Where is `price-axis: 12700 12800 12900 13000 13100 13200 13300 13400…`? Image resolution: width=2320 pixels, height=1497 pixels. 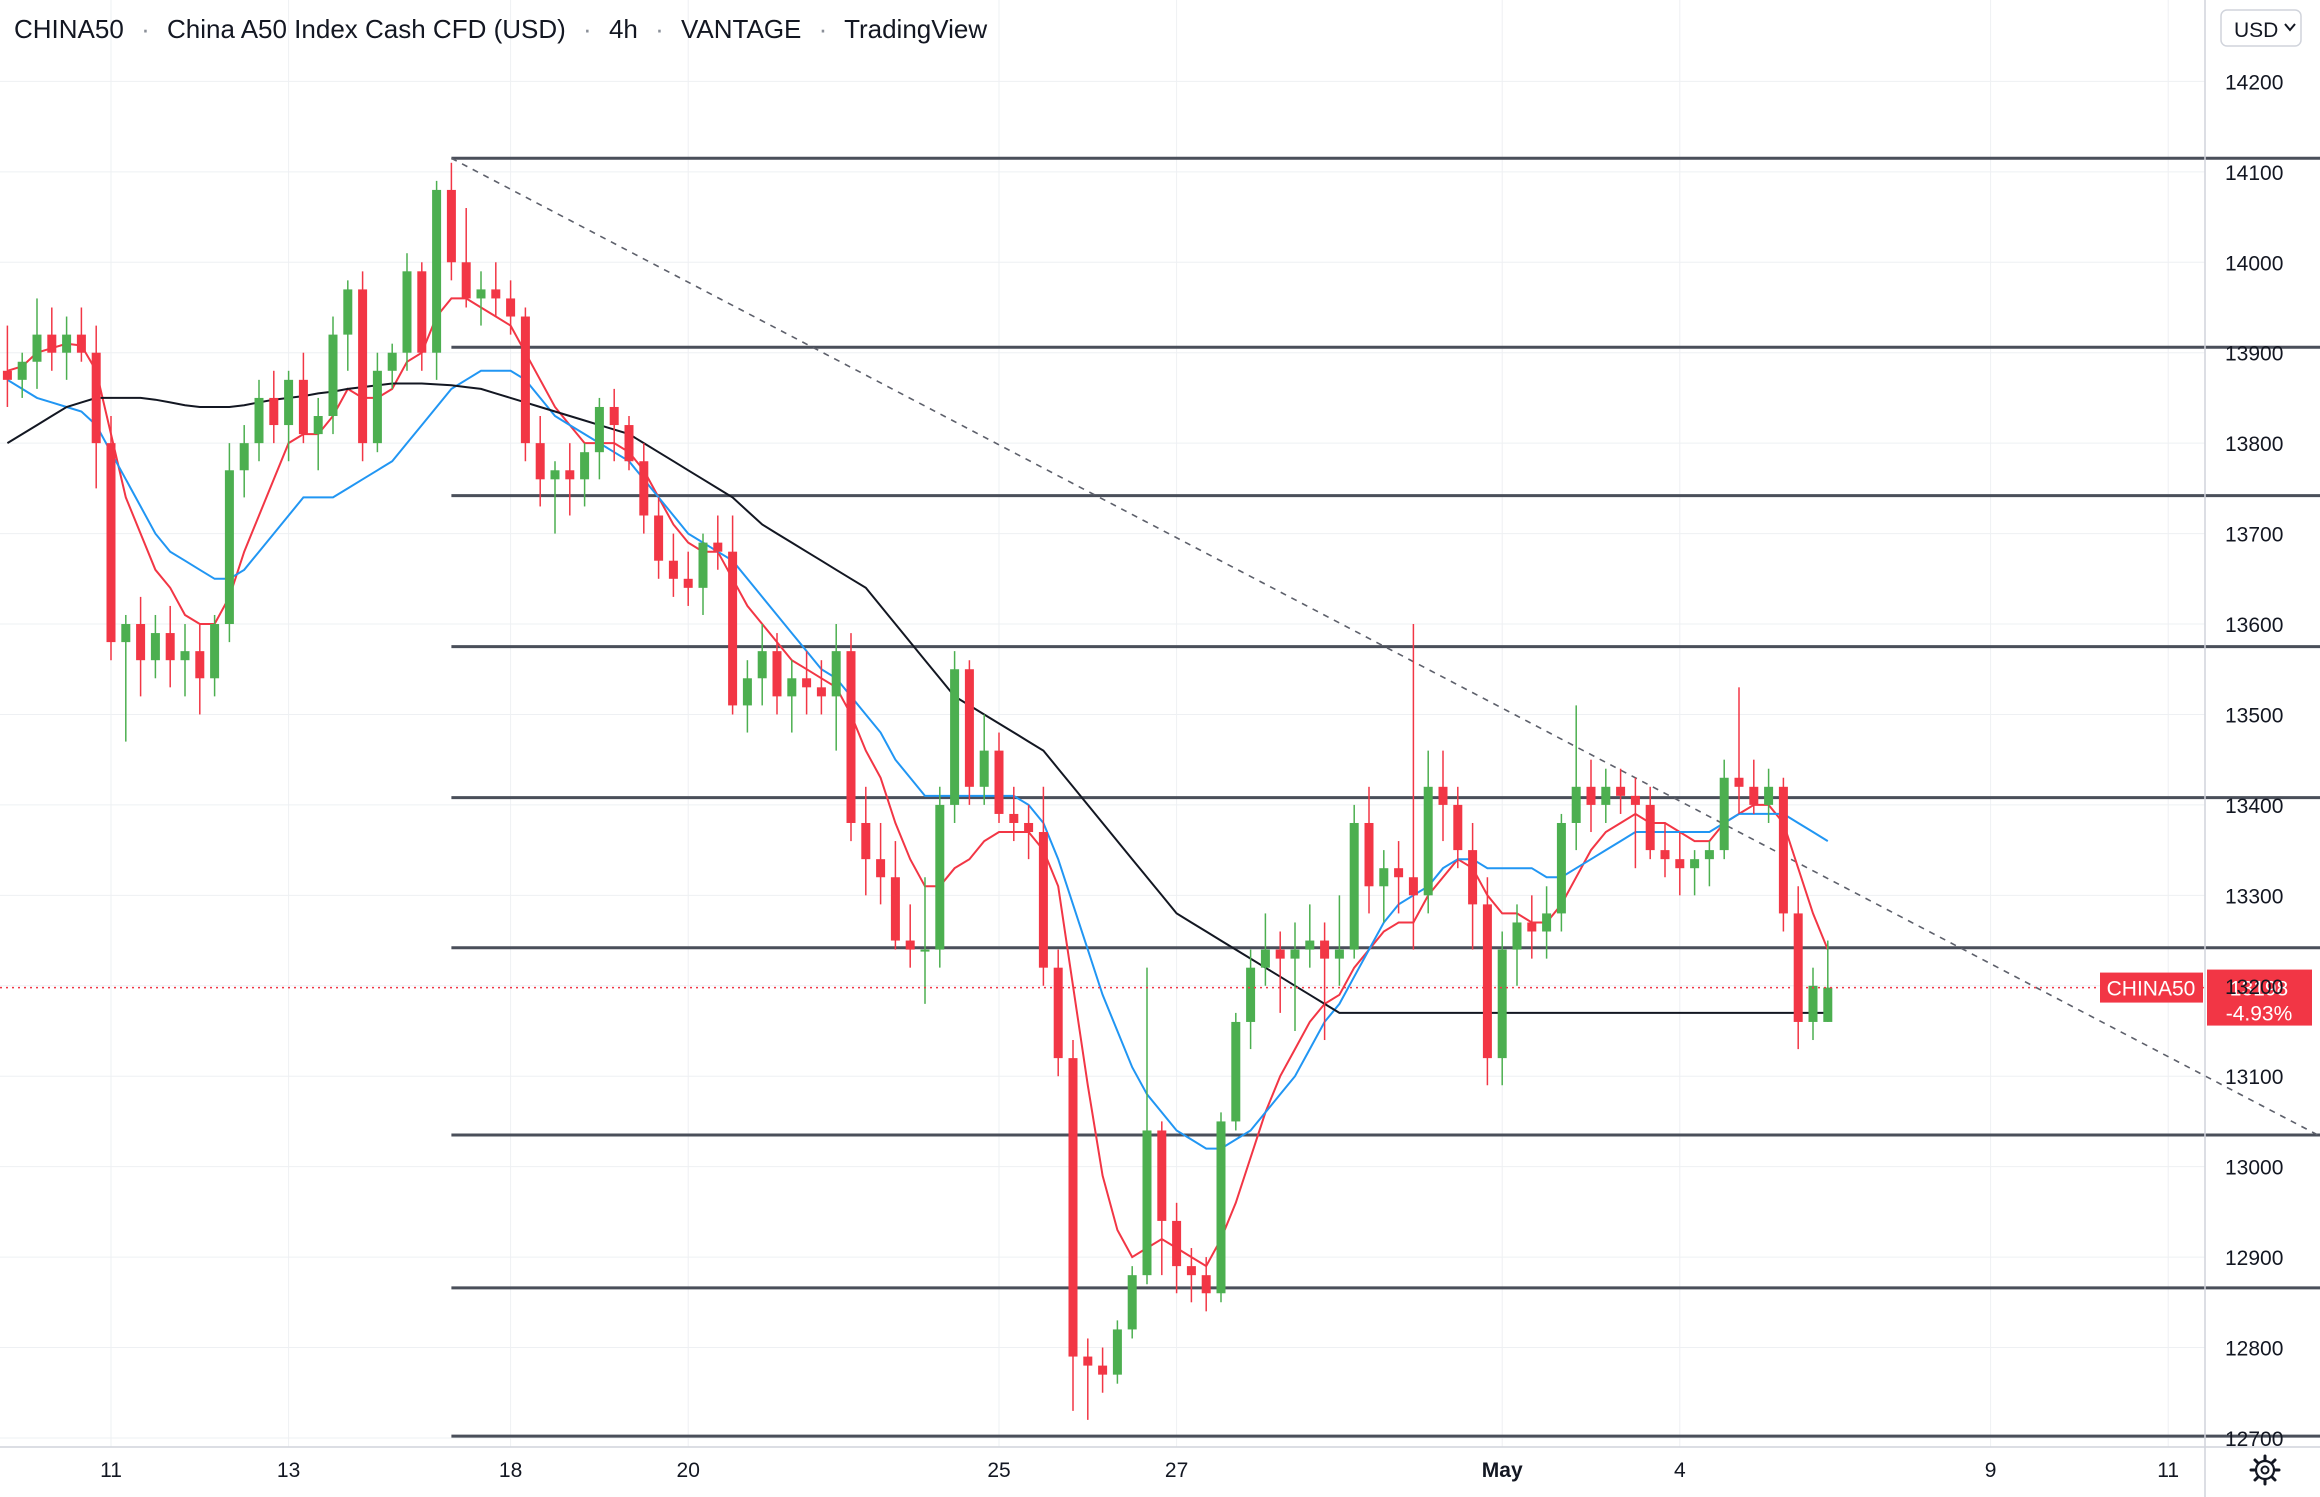
price-axis: 12700 12800 12900 13000 13100 13200 13300 13400… is located at coordinates (2254, 761).